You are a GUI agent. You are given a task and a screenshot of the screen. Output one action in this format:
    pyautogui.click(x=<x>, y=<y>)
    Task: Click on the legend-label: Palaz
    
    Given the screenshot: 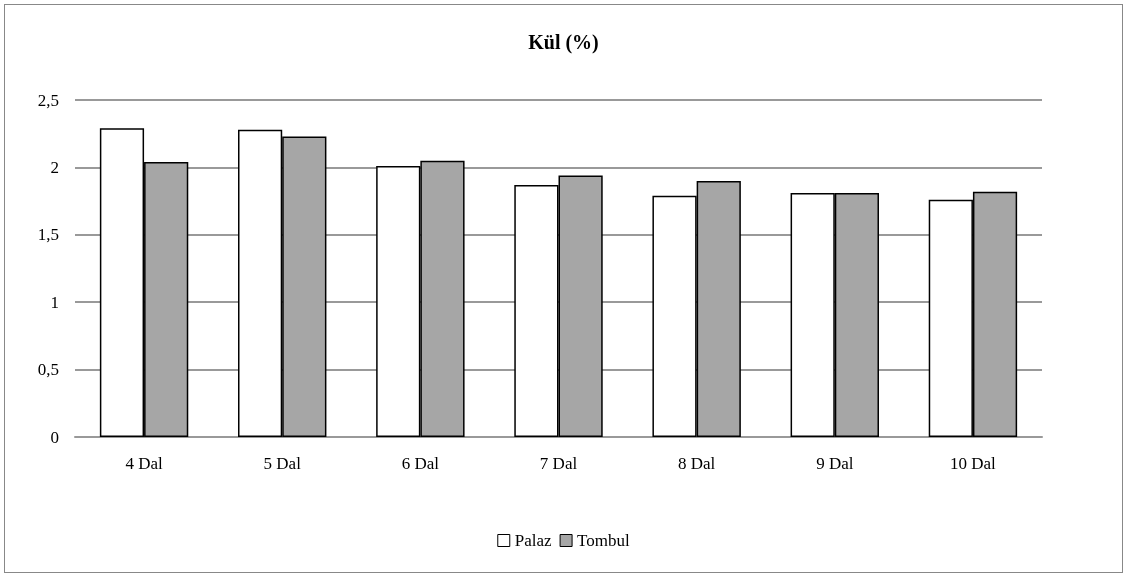 What is the action you would take?
    pyautogui.click(x=533, y=540)
    